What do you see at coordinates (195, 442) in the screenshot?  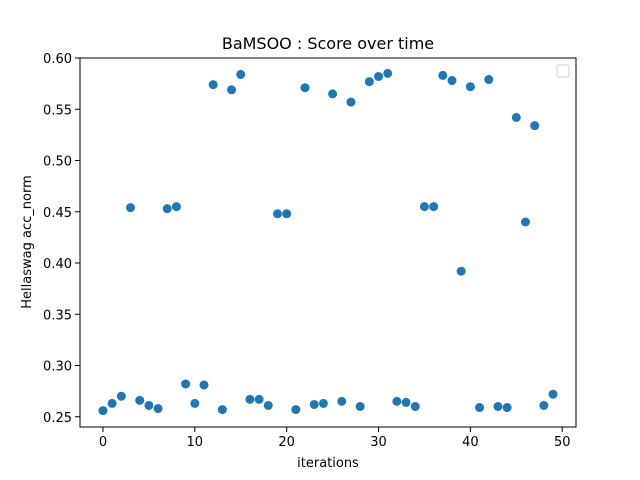 I see `x-tick-label: 10` at bounding box center [195, 442].